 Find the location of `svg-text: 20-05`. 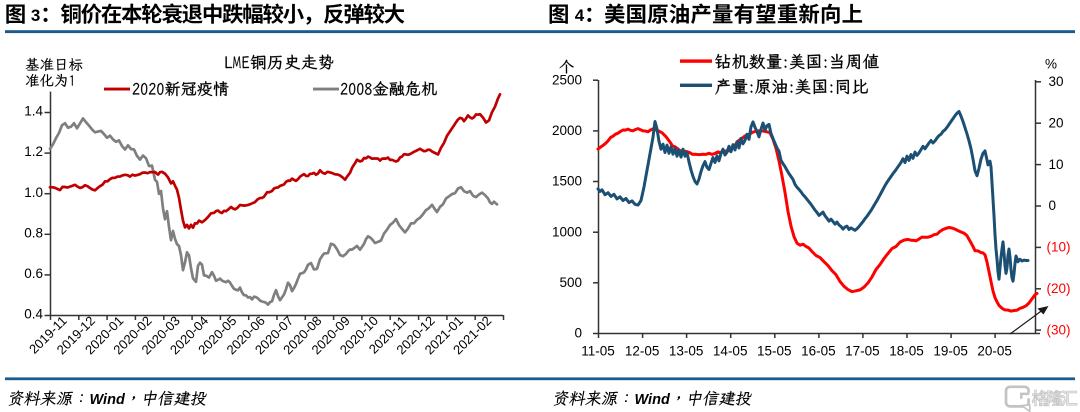

svg-text: 20-05 is located at coordinates (994, 351).